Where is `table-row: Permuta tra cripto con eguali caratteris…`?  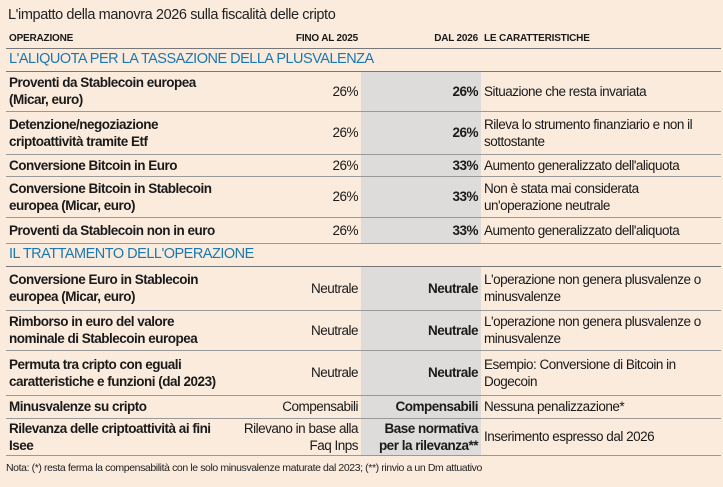
table-row: Permuta tra cripto con eguali caratteris… is located at coordinates (363, 373).